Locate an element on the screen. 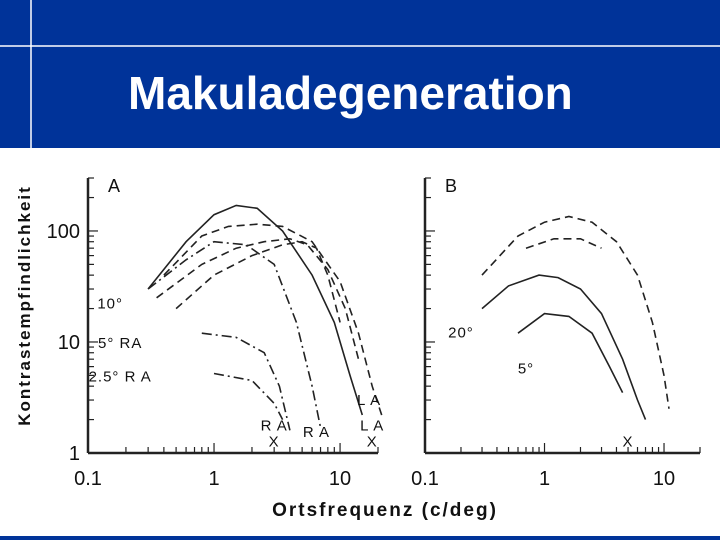 Image resolution: width=720 pixels, height=545 pixels. panel-A-letter: A is located at coordinates (114, 186).